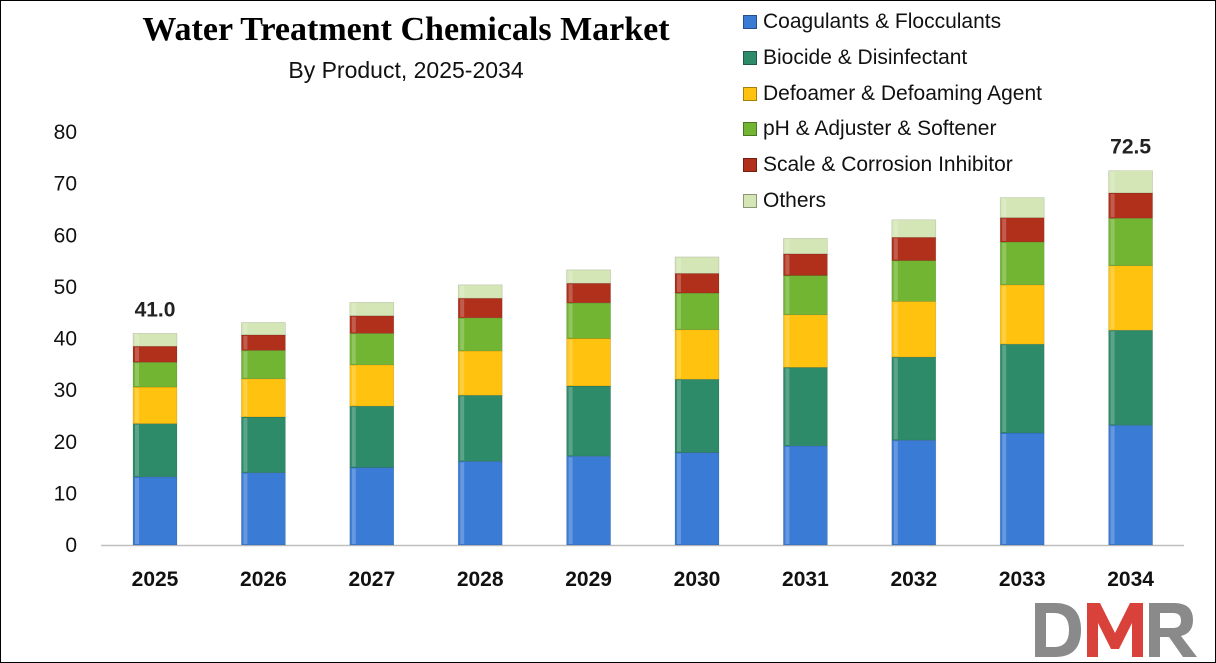 Image resolution: width=1216 pixels, height=663 pixels. Describe the element at coordinates (892, 98) in the screenshot. I see `legend-item-defoamer: Defoamer & Defoaming Agent` at that location.